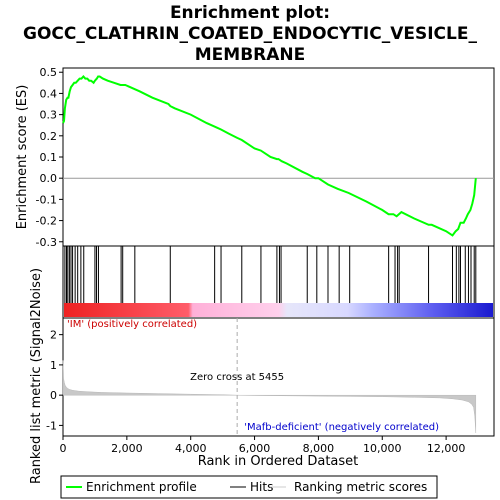  What do you see at coordinates (382, 448) in the screenshot?
I see `x-tick-label: 10,000` at bounding box center [382, 448].